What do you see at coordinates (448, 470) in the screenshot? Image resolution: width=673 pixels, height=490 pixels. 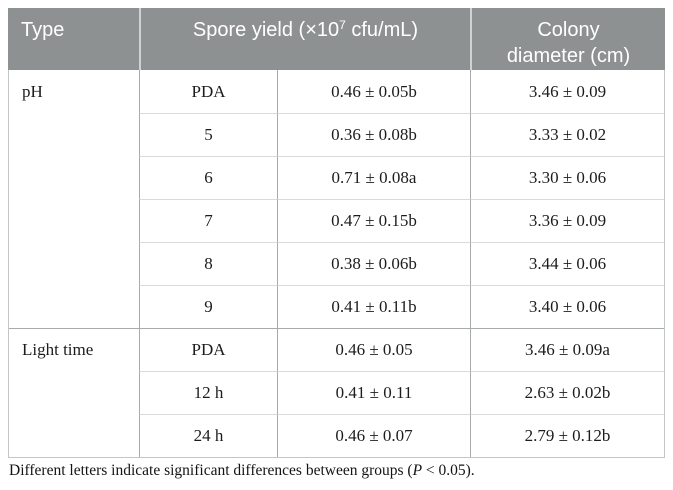 I see `footnote-text-end: < 0.05).` at bounding box center [448, 470].